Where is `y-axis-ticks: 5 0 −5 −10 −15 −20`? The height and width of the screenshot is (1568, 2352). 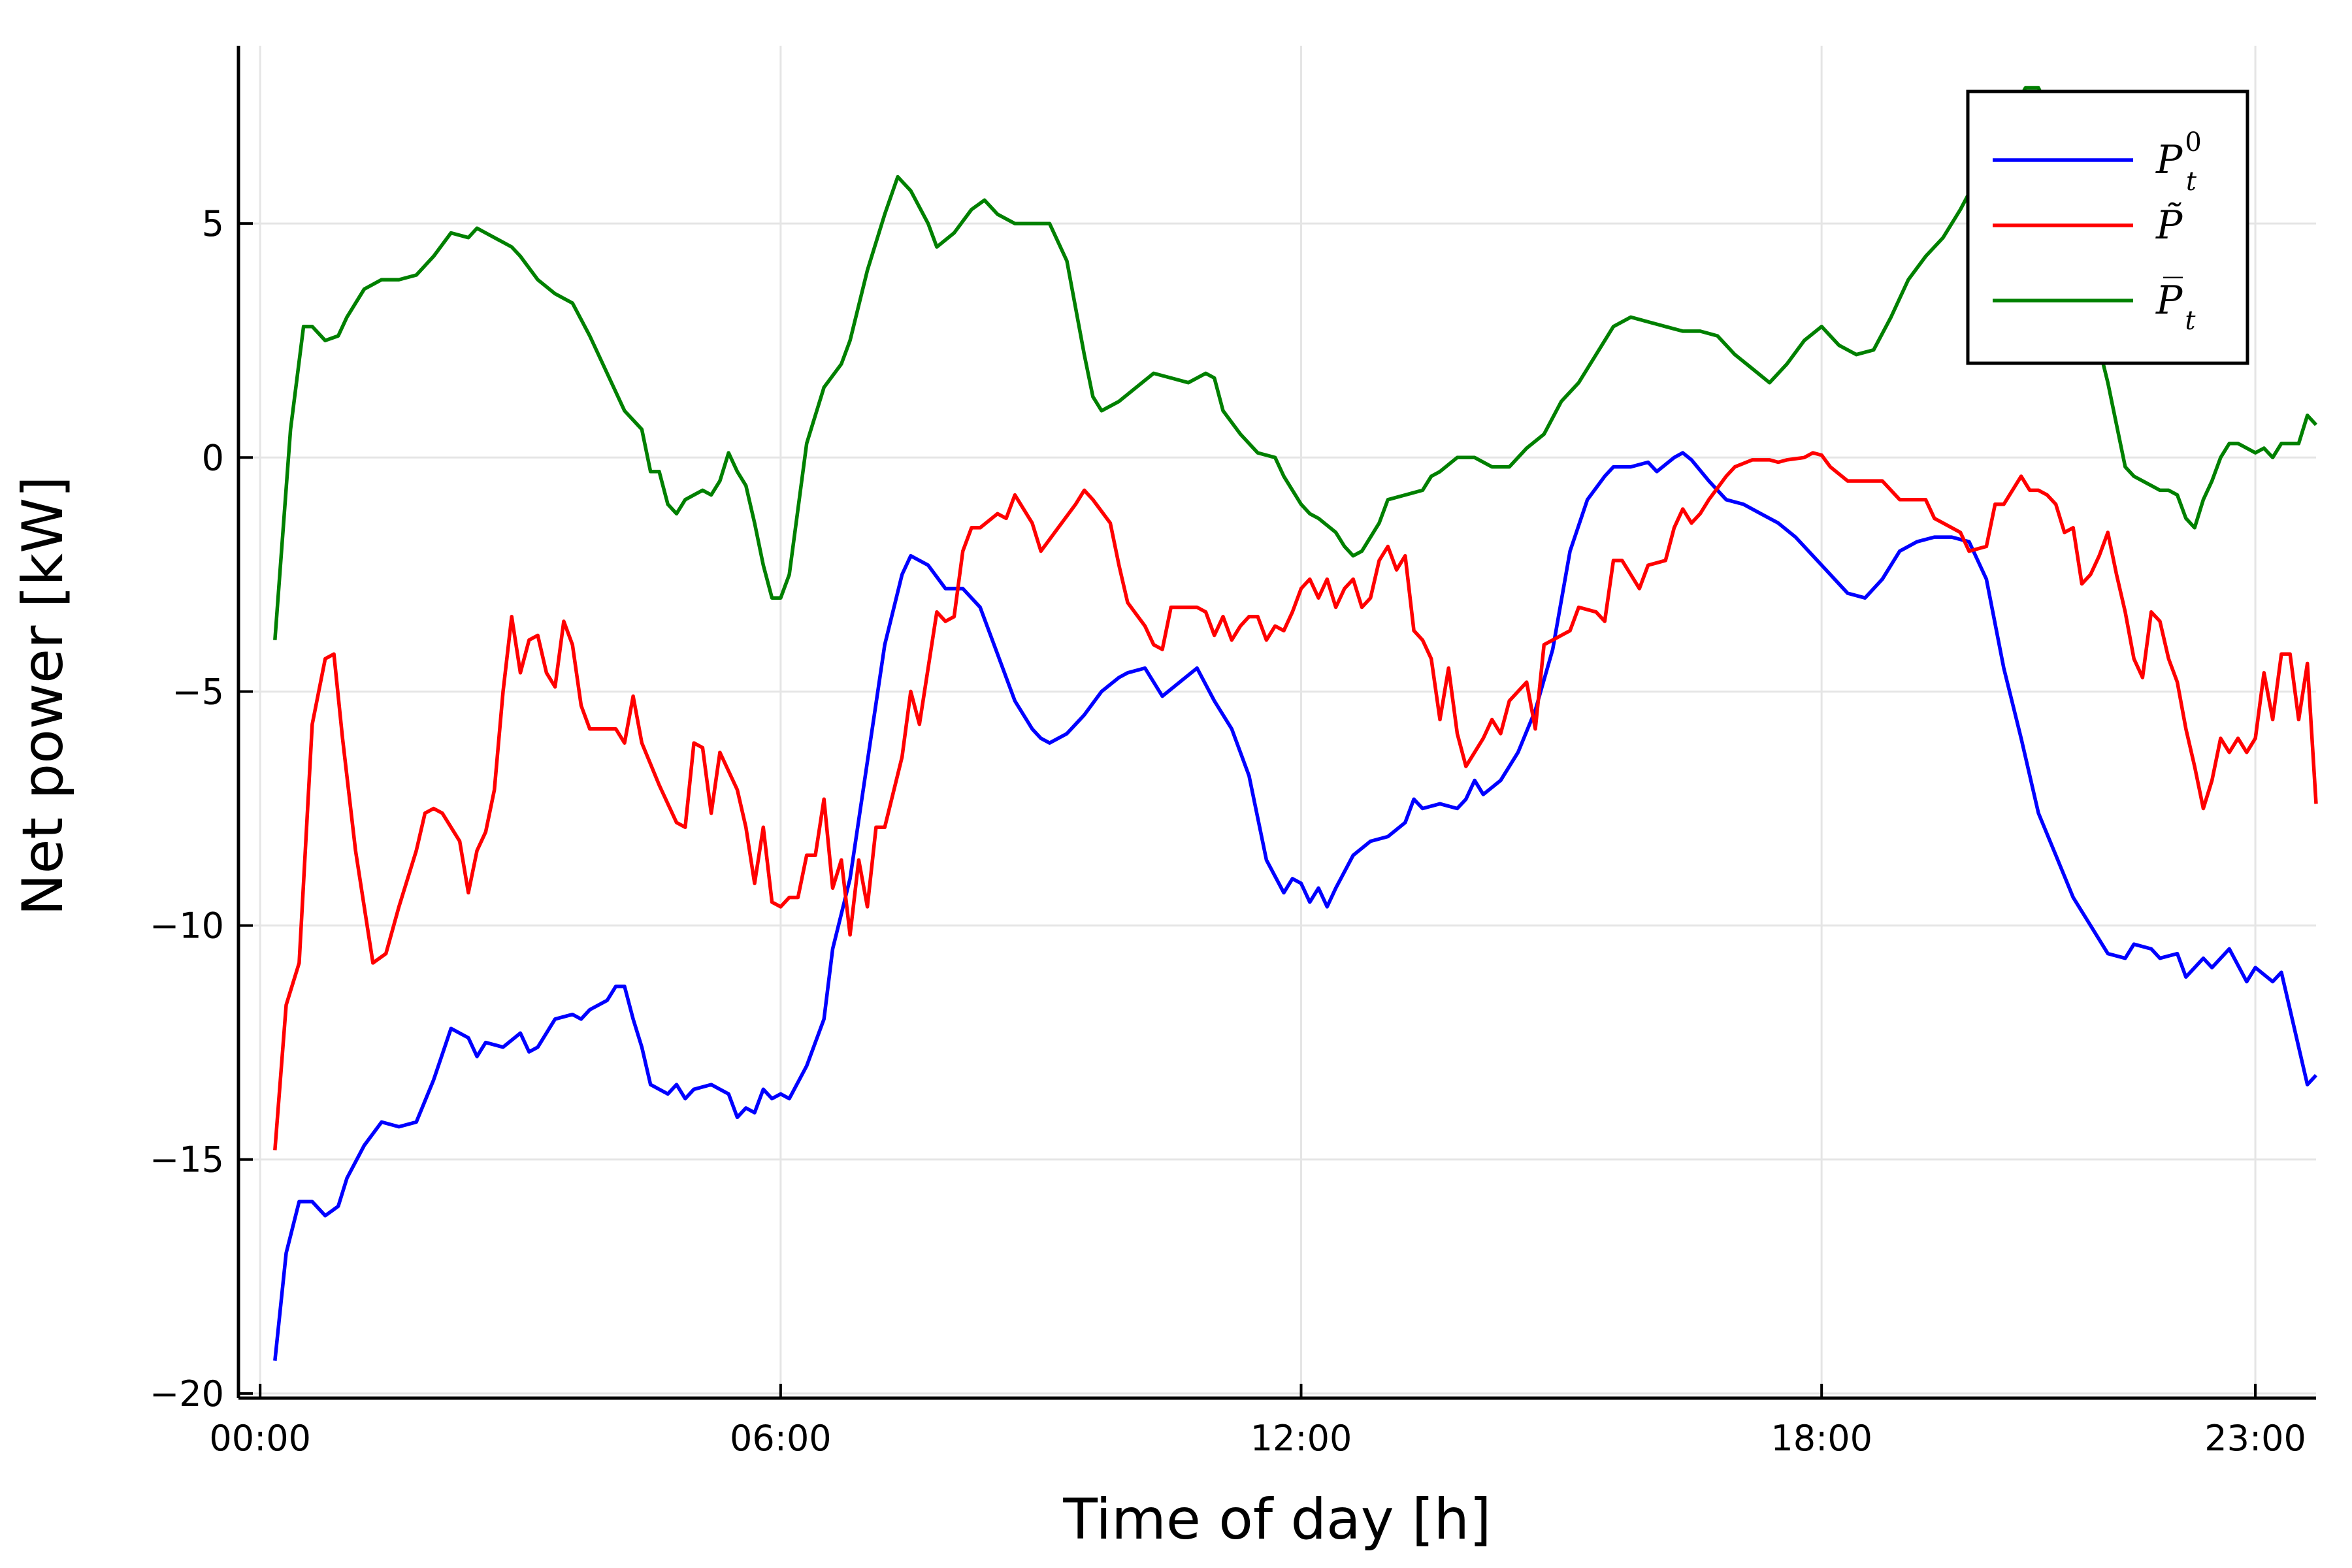 y-axis-ticks: 5 0 −5 −10 −15 −20 is located at coordinates (201, 808).